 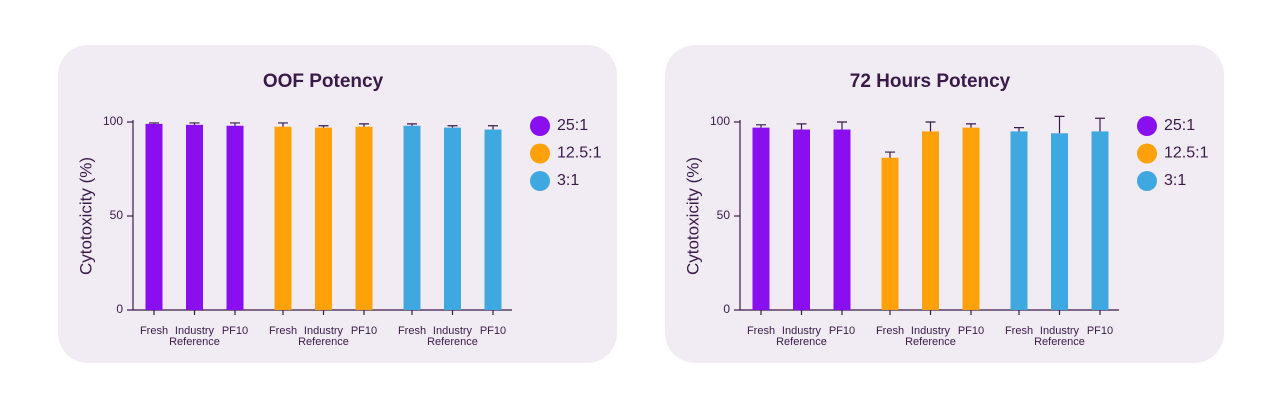 What do you see at coordinates (323, 81) in the screenshot?
I see `chart-title: OOF Potency` at bounding box center [323, 81].